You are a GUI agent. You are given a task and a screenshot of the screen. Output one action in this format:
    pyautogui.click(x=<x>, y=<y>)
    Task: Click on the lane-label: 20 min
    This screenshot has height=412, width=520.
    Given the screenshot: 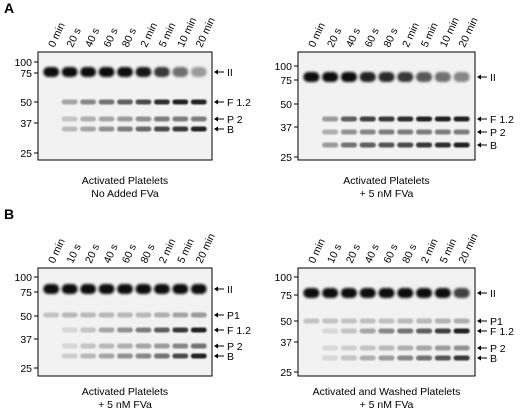 What is the action you would take?
    pyautogui.click(x=206, y=248)
    